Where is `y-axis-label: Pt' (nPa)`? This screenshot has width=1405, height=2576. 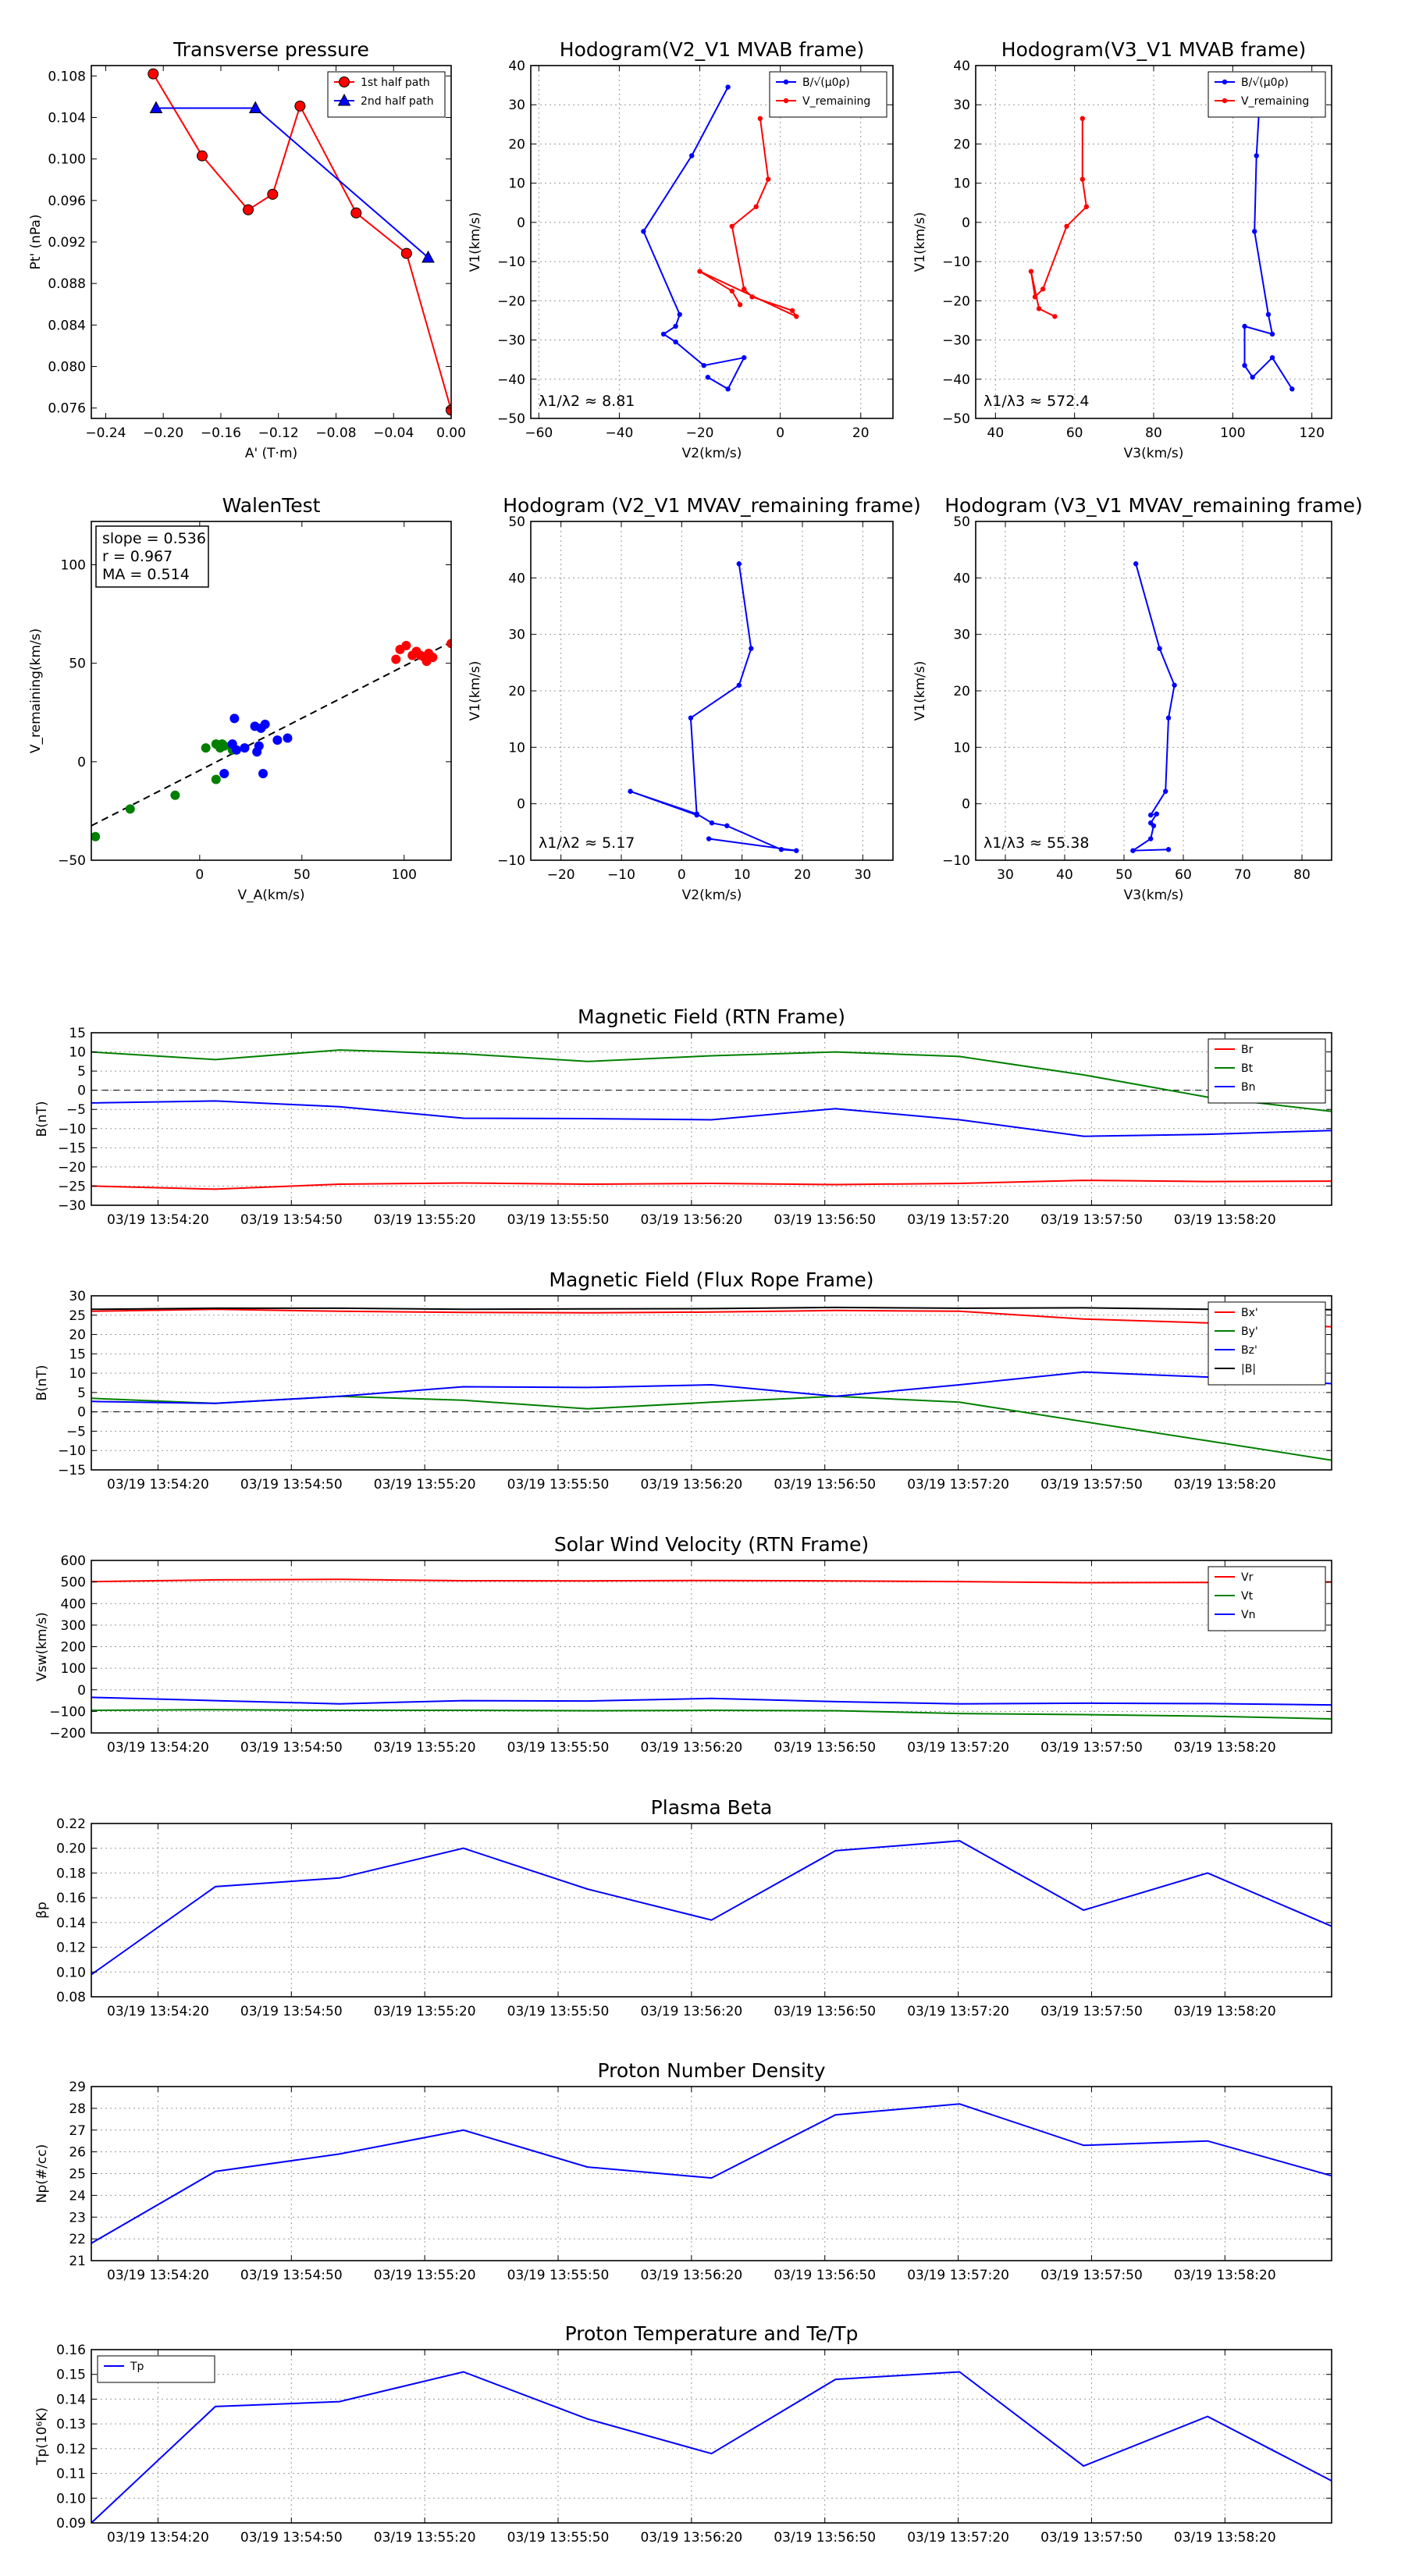
y-axis-label: Pt' (nPa) is located at coordinates (36, 242).